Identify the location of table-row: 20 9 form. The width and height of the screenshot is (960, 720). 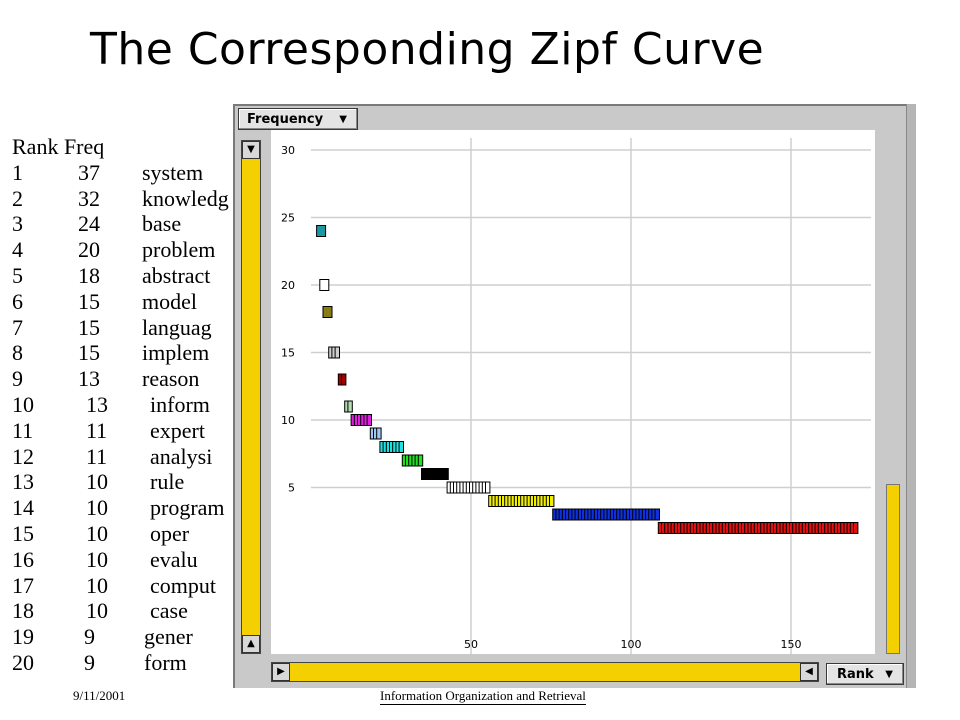
(99, 662).